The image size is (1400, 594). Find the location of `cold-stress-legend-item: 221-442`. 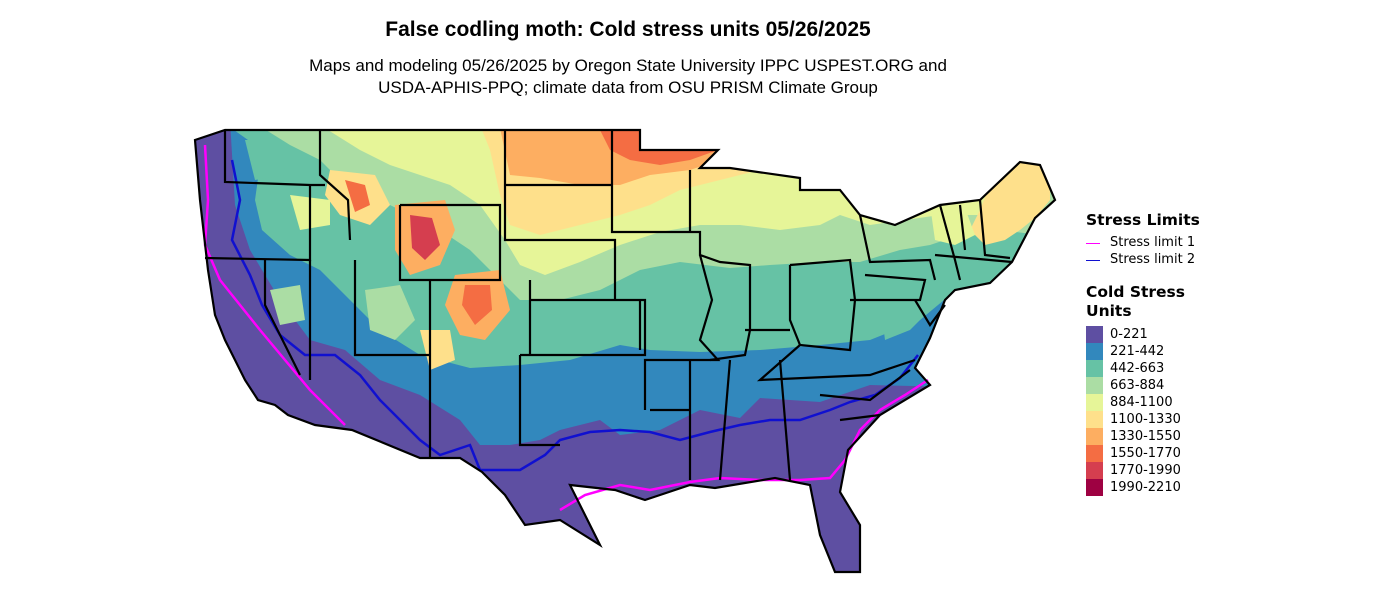

cold-stress-legend-item: 221-442 is located at coordinates (1146, 351).